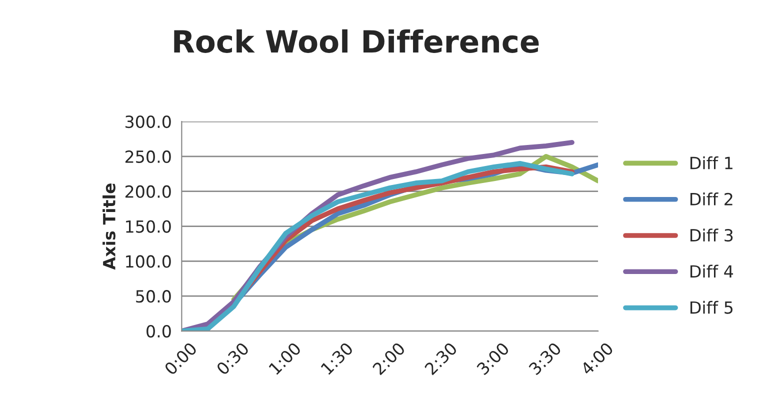  What do you see at coordinates (711, 235) in the screenshot?
I see `legend-label: Diff 3` at bounding box center [711, 235].